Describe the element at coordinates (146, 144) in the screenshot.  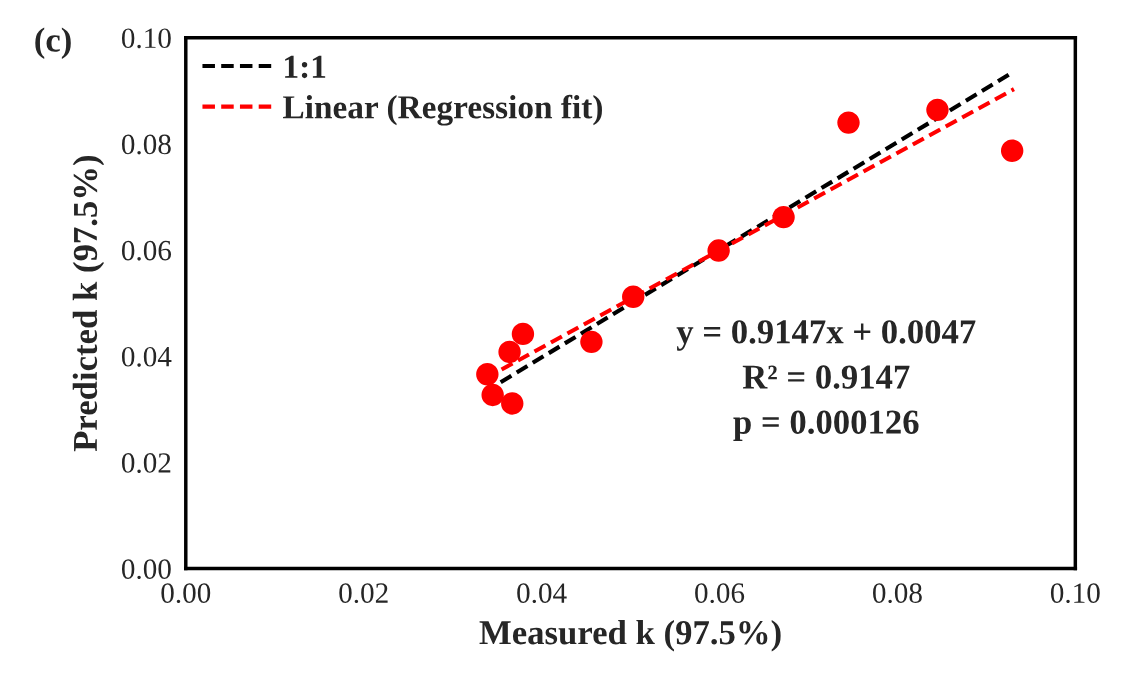
I see `y-tick-label: 0.08` at that location.